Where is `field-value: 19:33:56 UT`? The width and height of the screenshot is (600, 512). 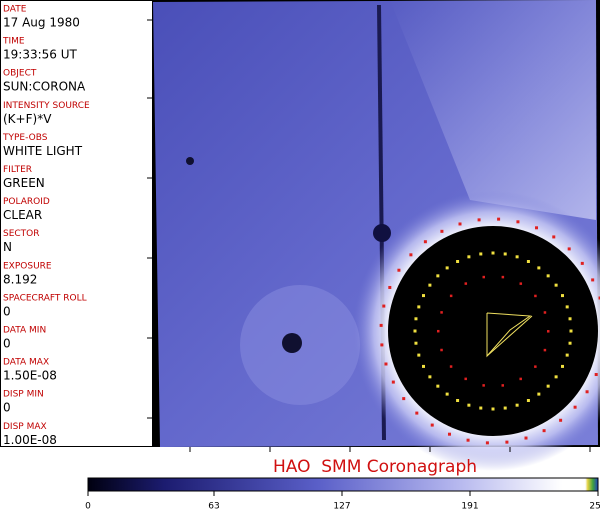
field-value: 19:33:56 UT is located at coordinates (40, 55).